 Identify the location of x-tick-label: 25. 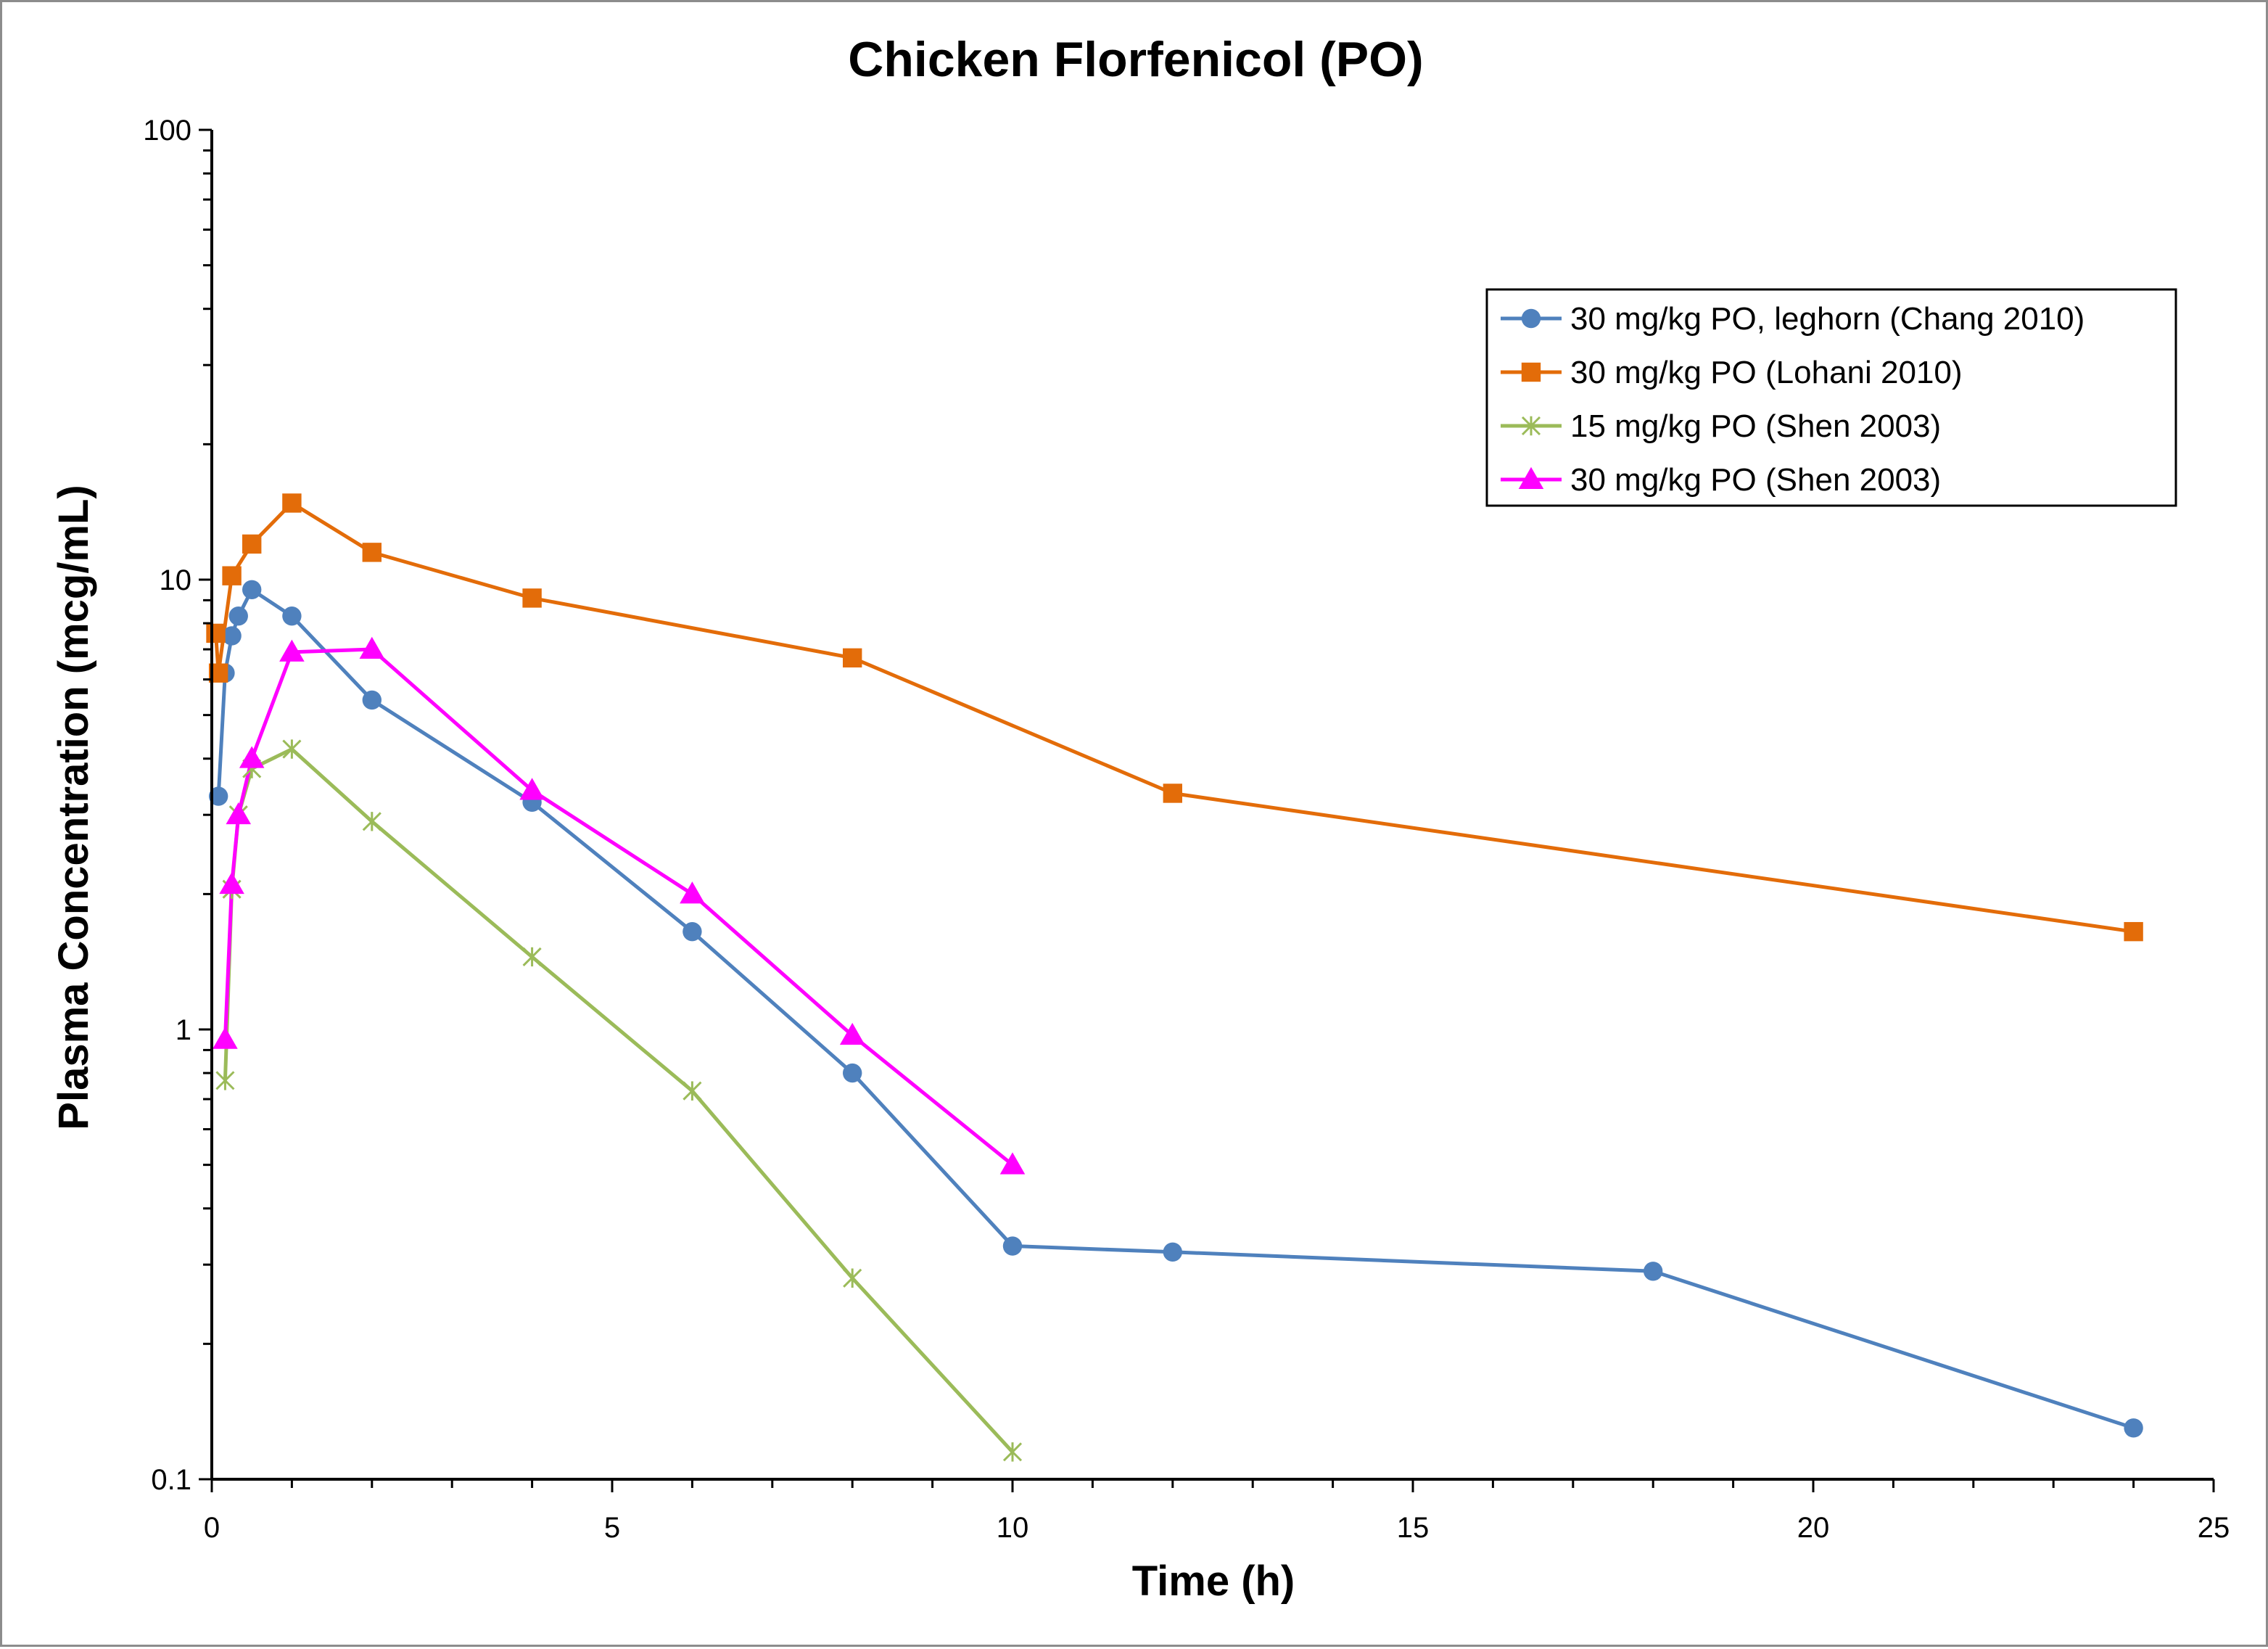
(2214, 1528).